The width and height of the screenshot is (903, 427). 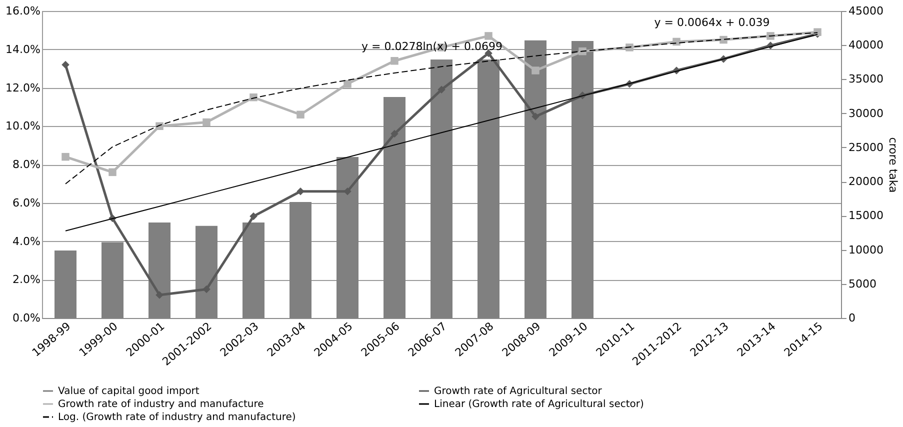 What do you see at coordinates (866, 45) in the screenshot?
I see `y2-tick-label: 40000` at bounding box center [866, 45].